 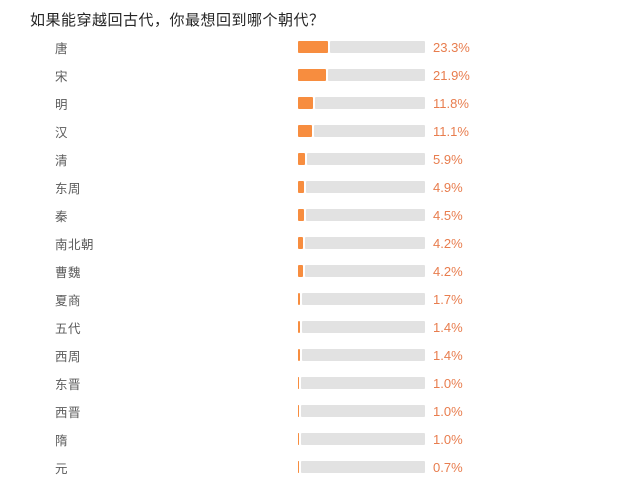 What do you see at coordinates (448, 215) in the screenshot?
I see `value-label: 4.5%` at bounding box center [448, 215].